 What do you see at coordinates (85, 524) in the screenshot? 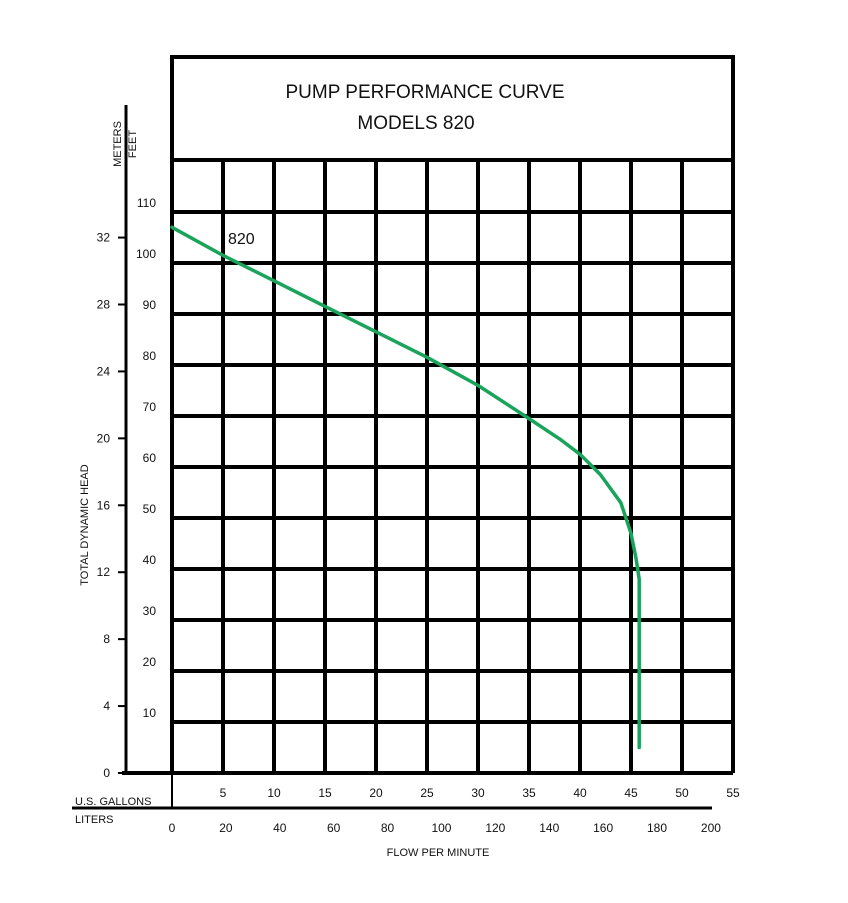
I see `y-axis-label: TOTAL DYNAMIC HEAD` at bounding box center [85, 524].